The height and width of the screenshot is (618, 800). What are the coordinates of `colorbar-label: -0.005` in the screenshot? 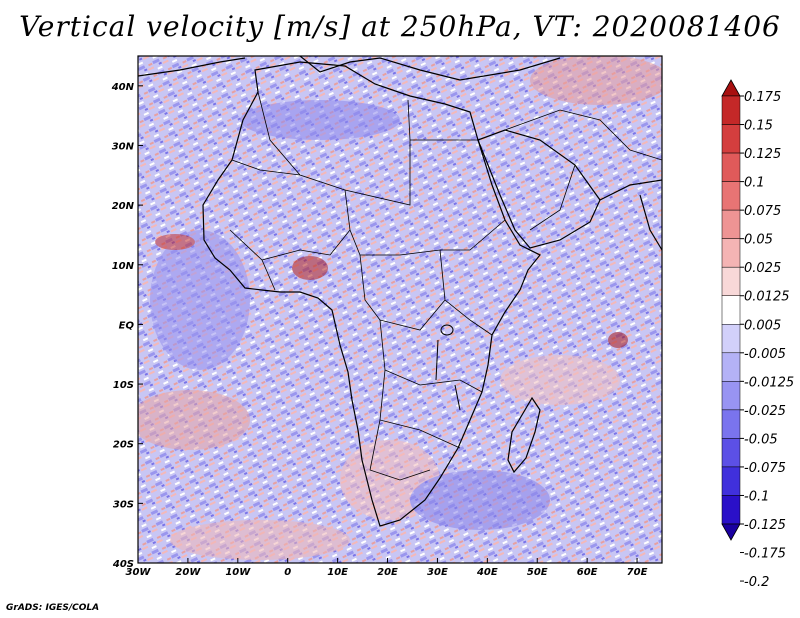 It's located at (765, 354).